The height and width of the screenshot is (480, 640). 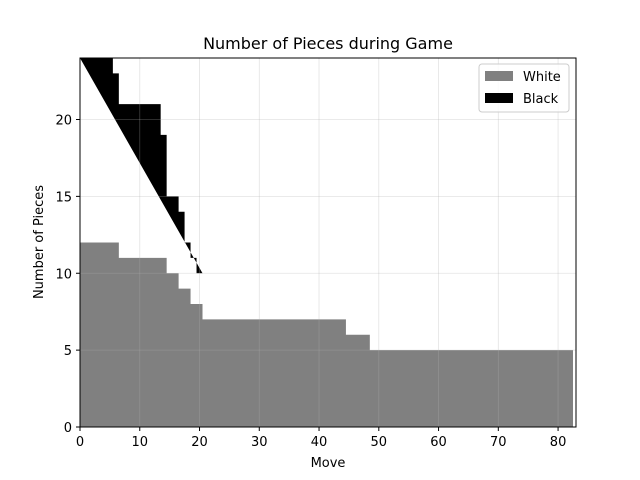 What do you see at coordinates (319, 442) in the screenshot?
I see `x-tick-label: 40` at bounding box center [319, 442].